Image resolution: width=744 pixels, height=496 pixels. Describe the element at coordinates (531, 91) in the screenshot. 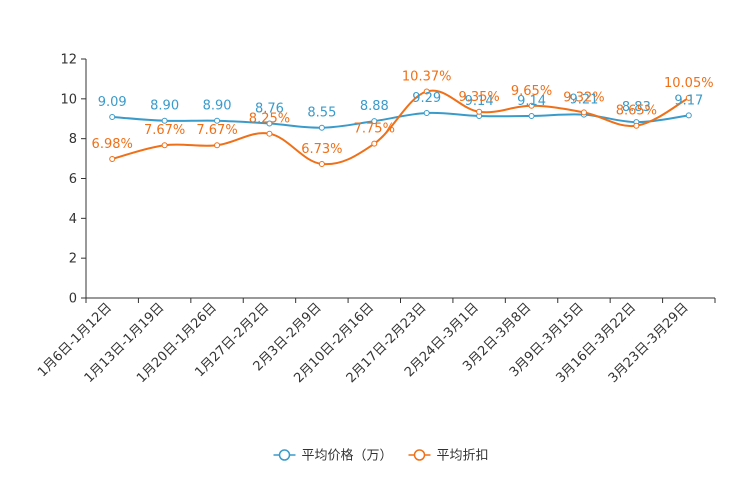

I see `data-label: 9.65%` at that location.